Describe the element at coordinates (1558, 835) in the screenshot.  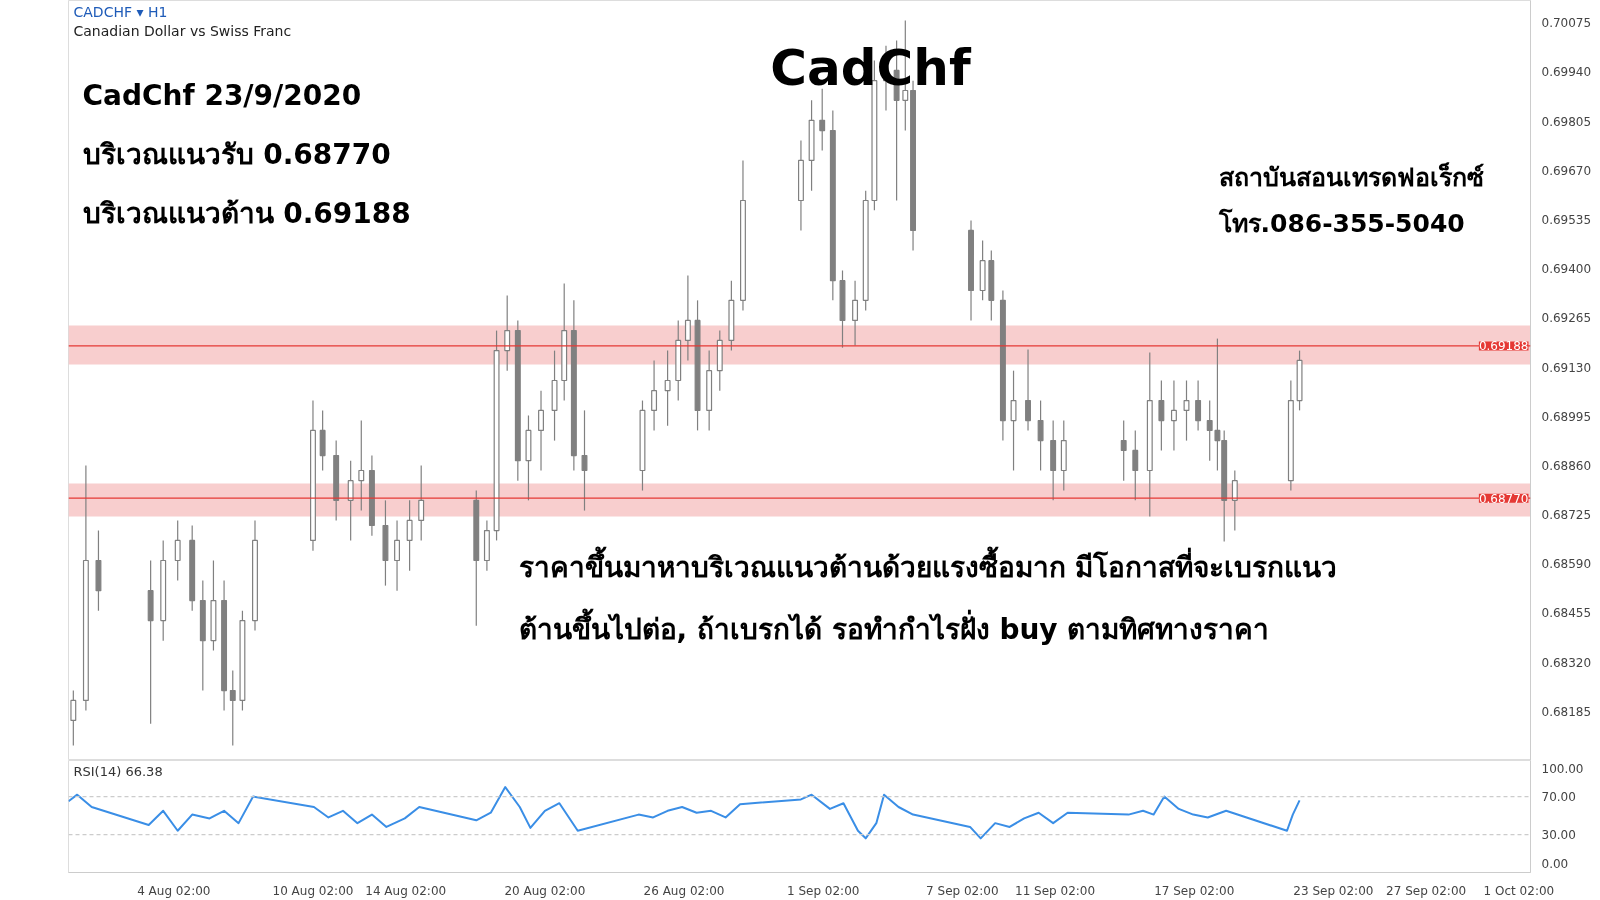
I see `y-tick-label: 30.00` at that location.